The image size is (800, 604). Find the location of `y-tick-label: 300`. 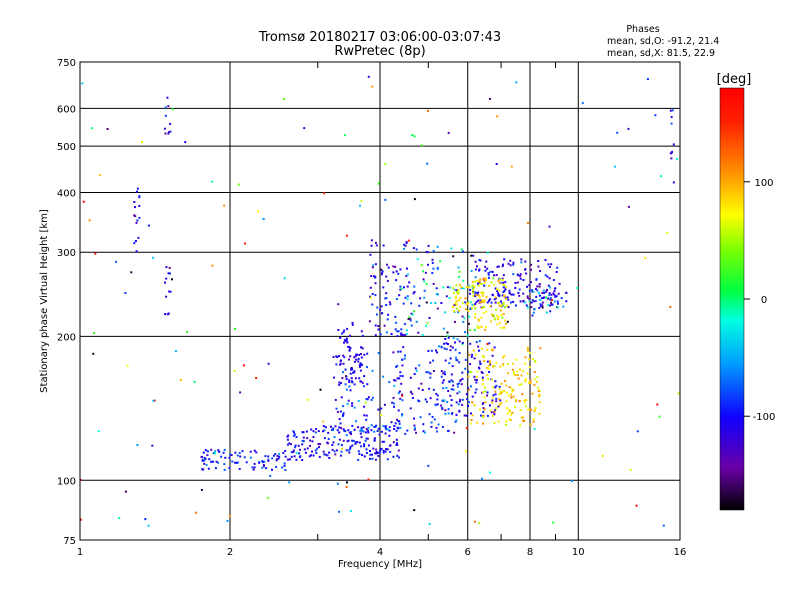

y-tick-label: 300 is located at coordinates (66, 253).